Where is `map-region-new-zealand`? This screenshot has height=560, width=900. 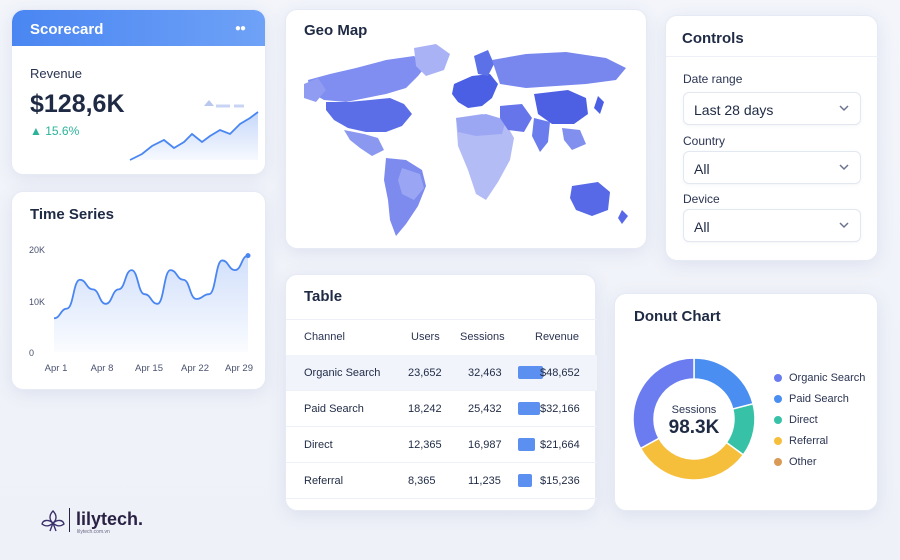
map-region-new-zealand is located at coordinates (623, 217).